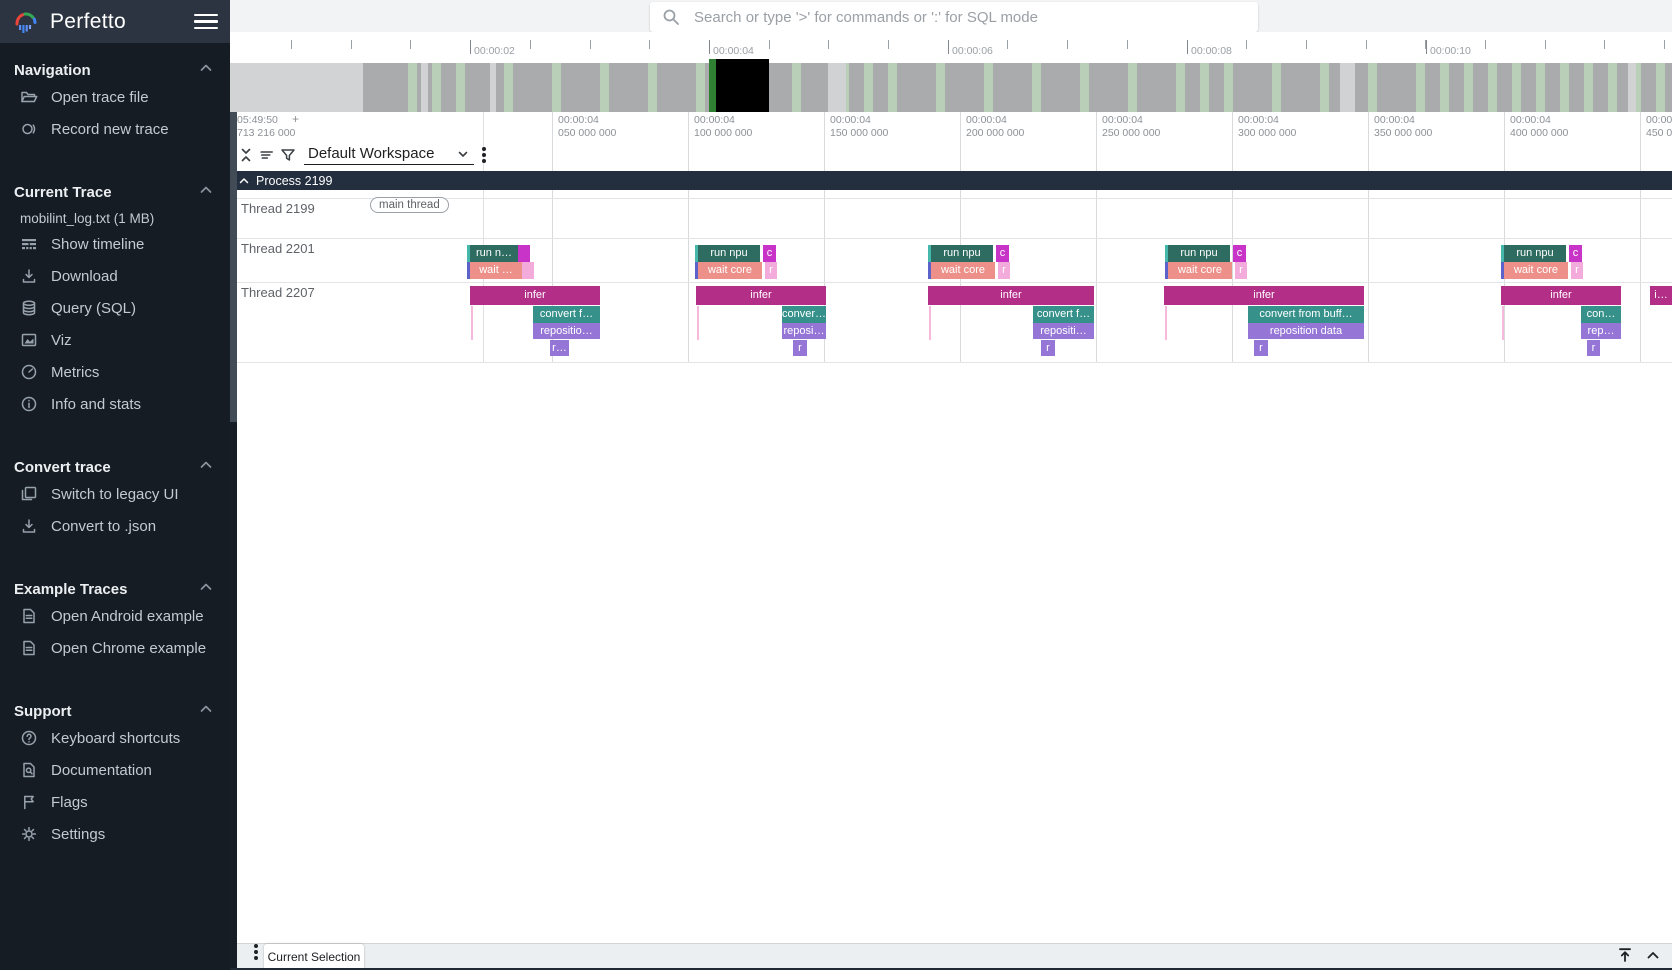 Image resolution: width=1672 pixels, height=970 pixels. I want to click on sidebar-item-documentation: Documentation, so click(115, 770).